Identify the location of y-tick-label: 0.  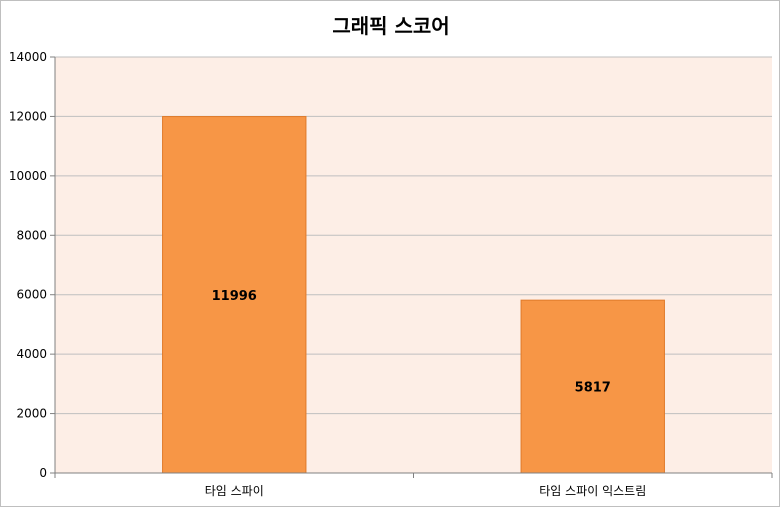
(43, 473).